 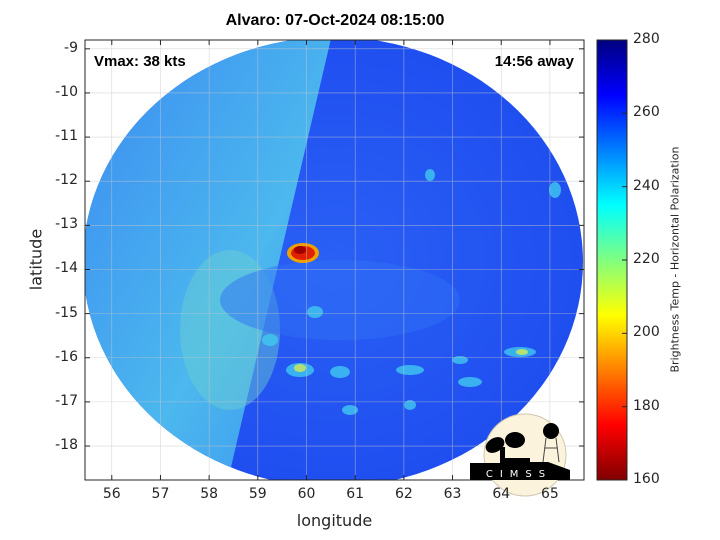 I want to click on y-tick-label: -12, so click(x=66, y=180).